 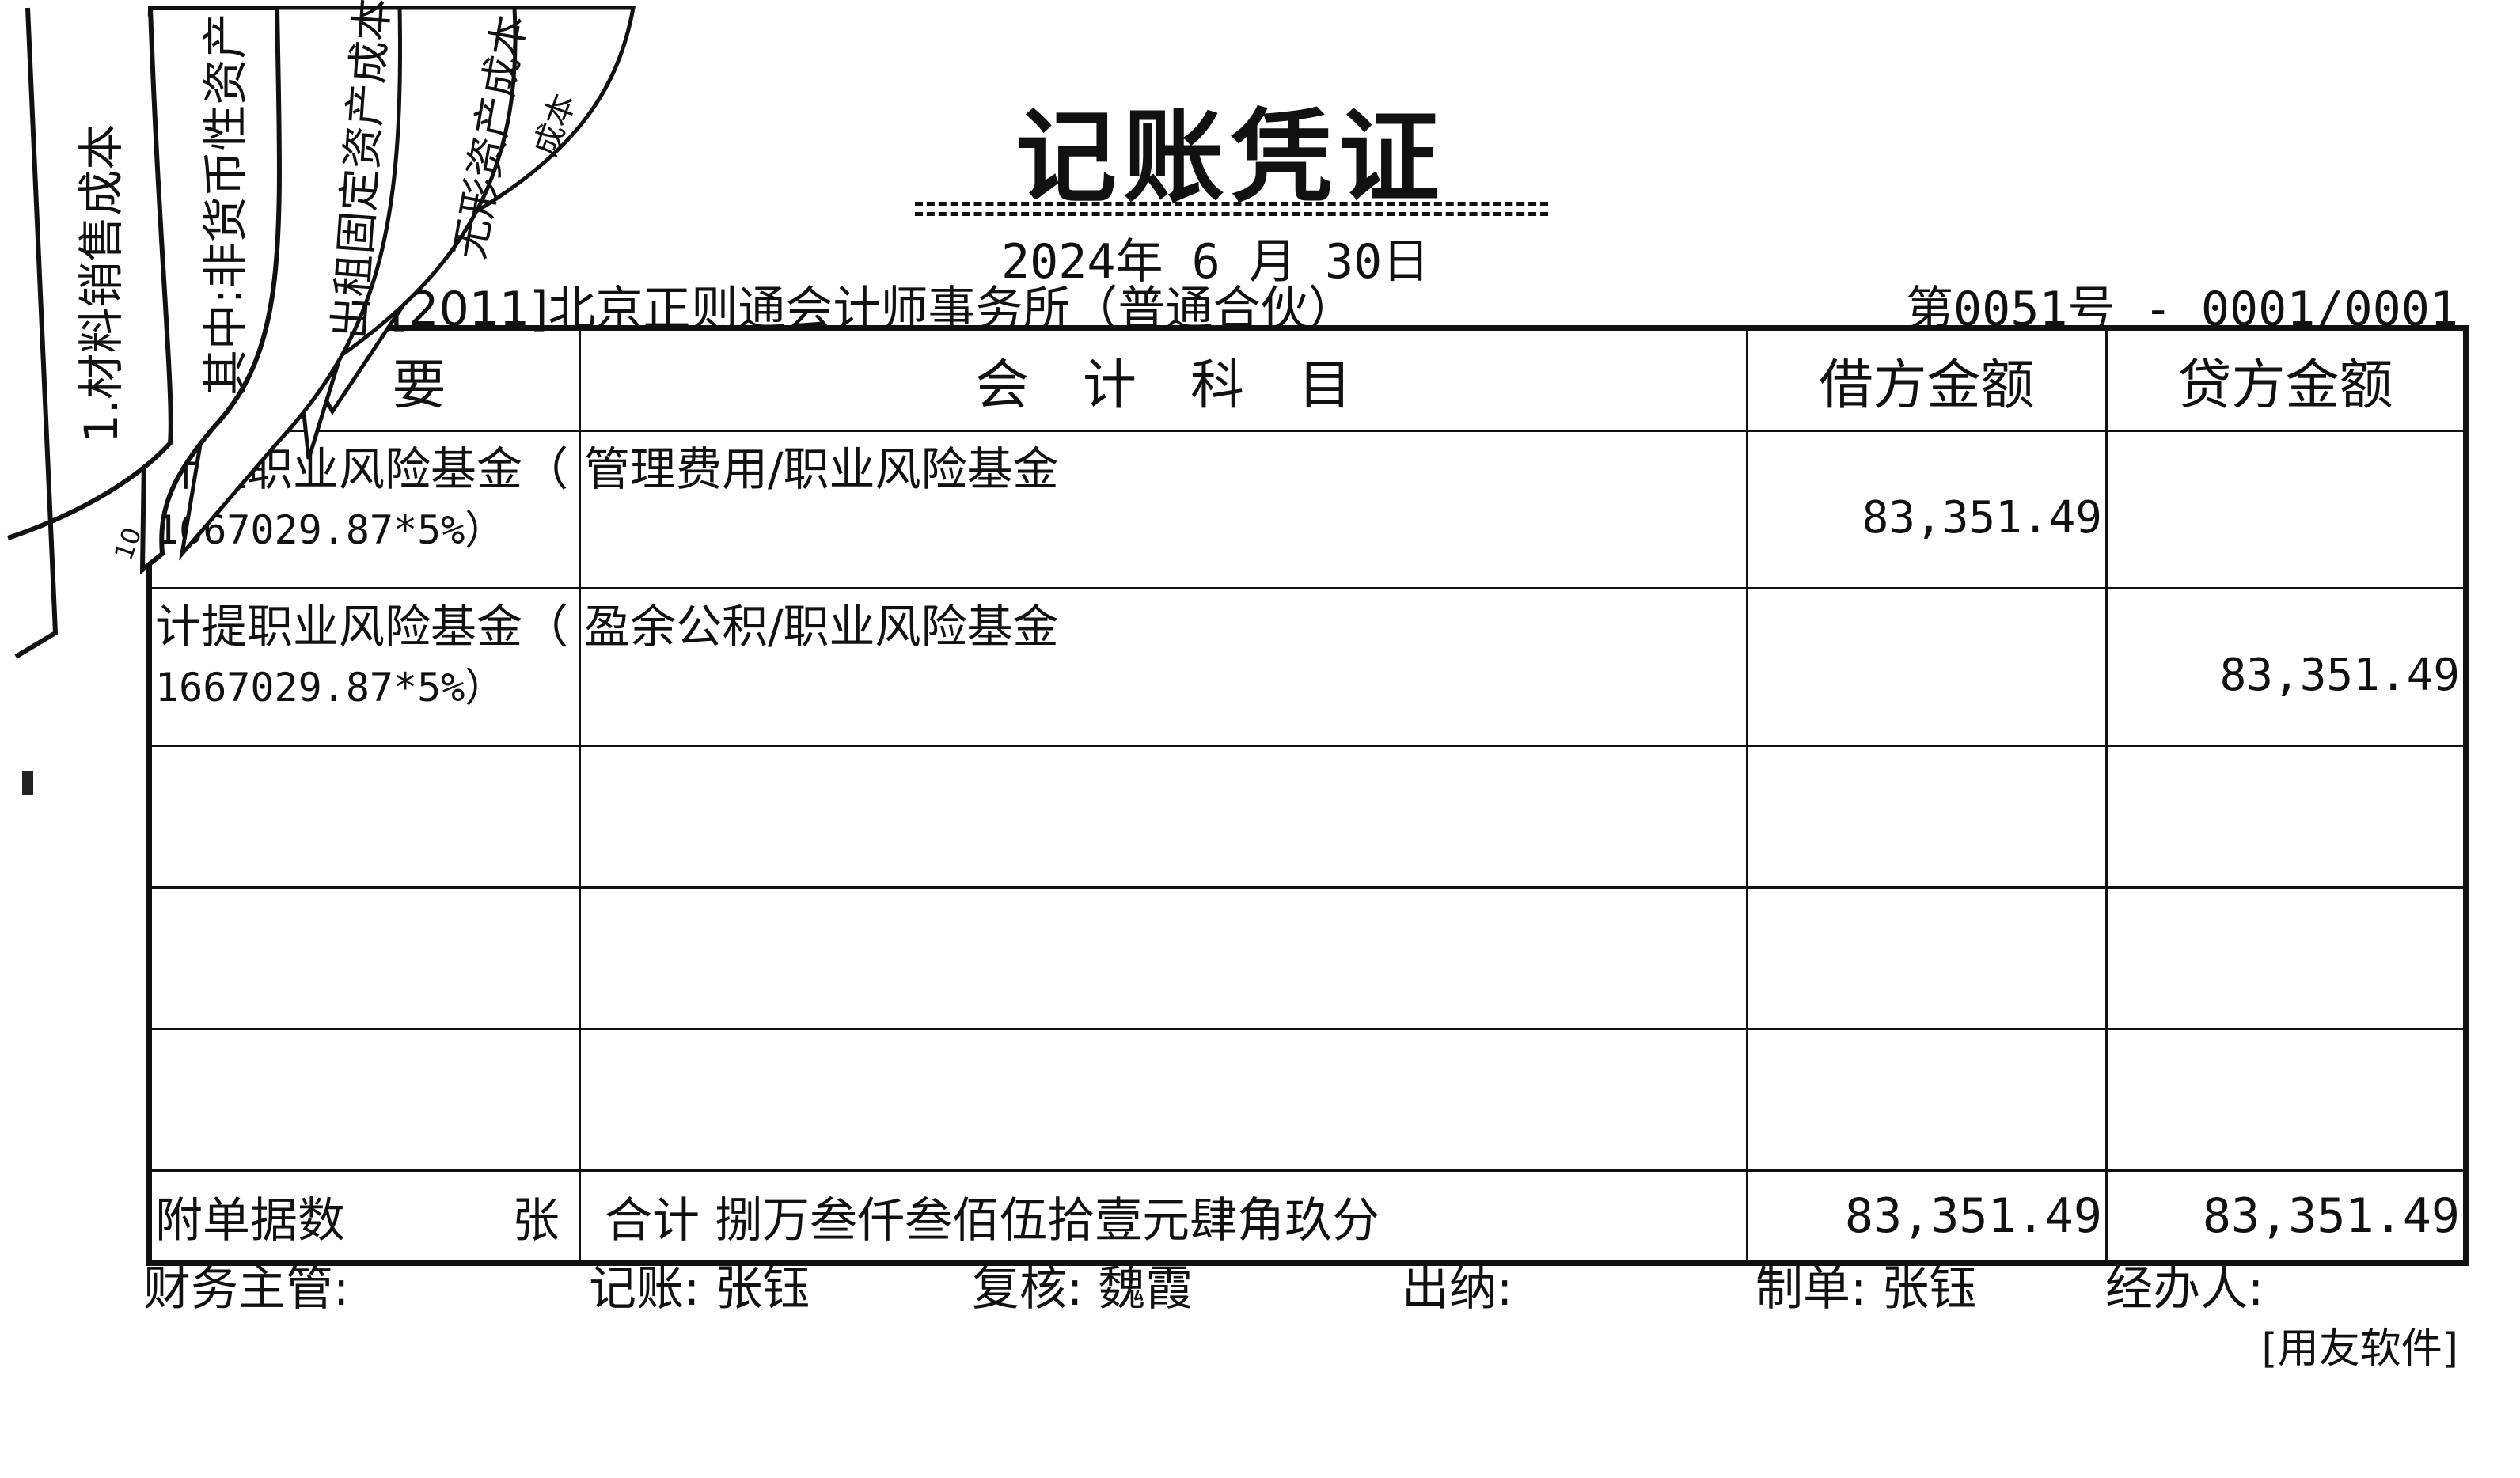 I want to click on debit-cell: 83,351.49, so click(x=1927, y=509).